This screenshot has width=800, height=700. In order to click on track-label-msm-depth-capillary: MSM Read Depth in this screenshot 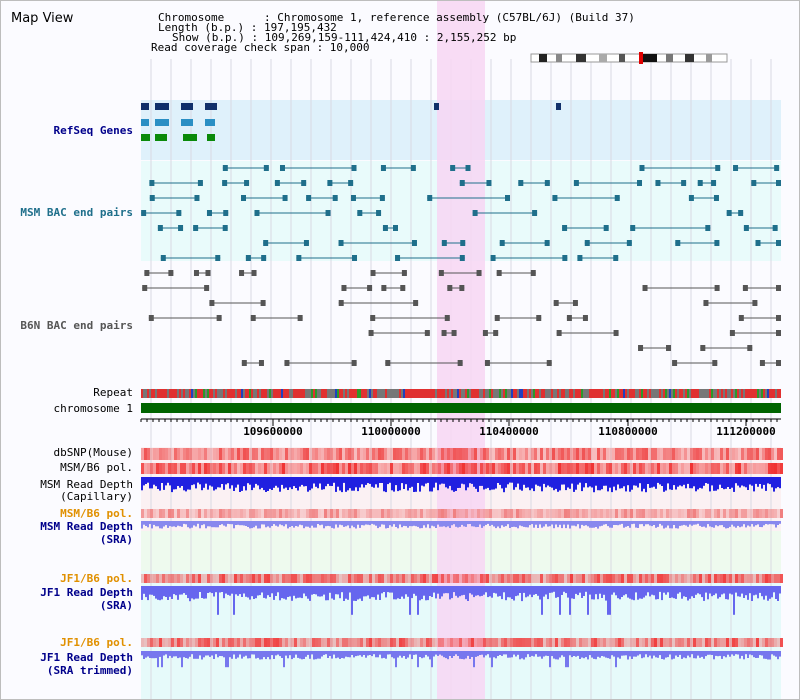, I will do `click(86, 484)`.